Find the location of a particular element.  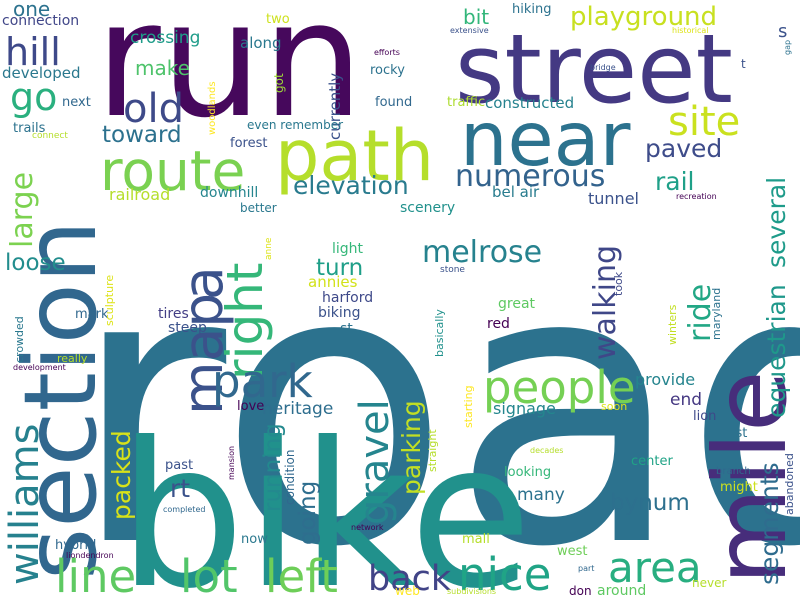

word-efforts: efforts is located at coordinates (387, 52).